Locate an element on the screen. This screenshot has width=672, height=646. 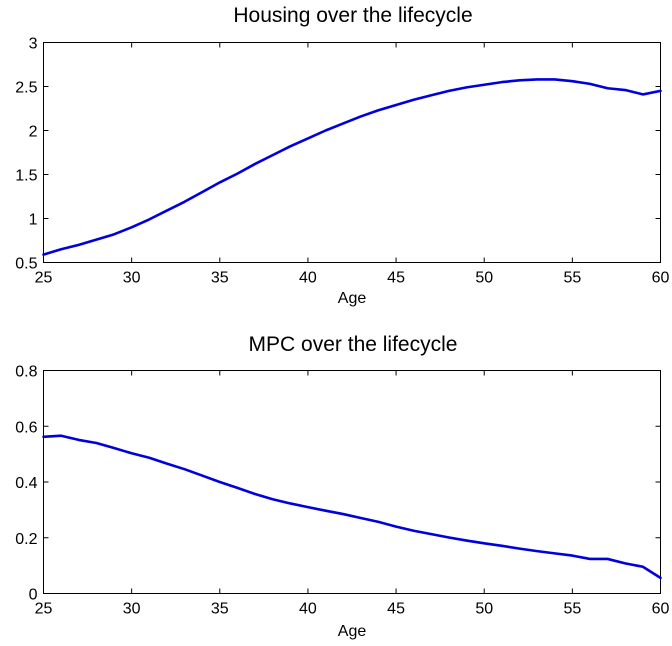
y-tick-label: 0.5 is located at coordinates (26, 264).